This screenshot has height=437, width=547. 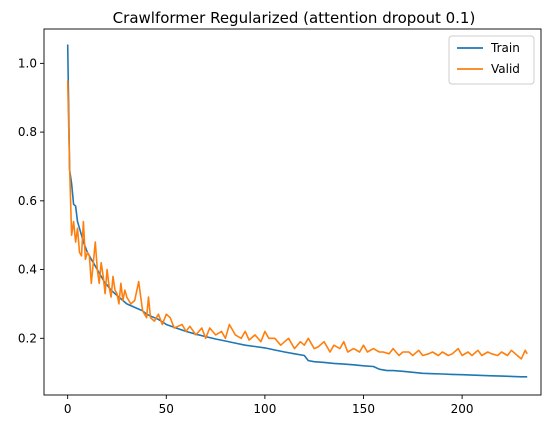 I want to click on x-axis-ticks: 0 50 100 150 200, so click(x=269, y=405).